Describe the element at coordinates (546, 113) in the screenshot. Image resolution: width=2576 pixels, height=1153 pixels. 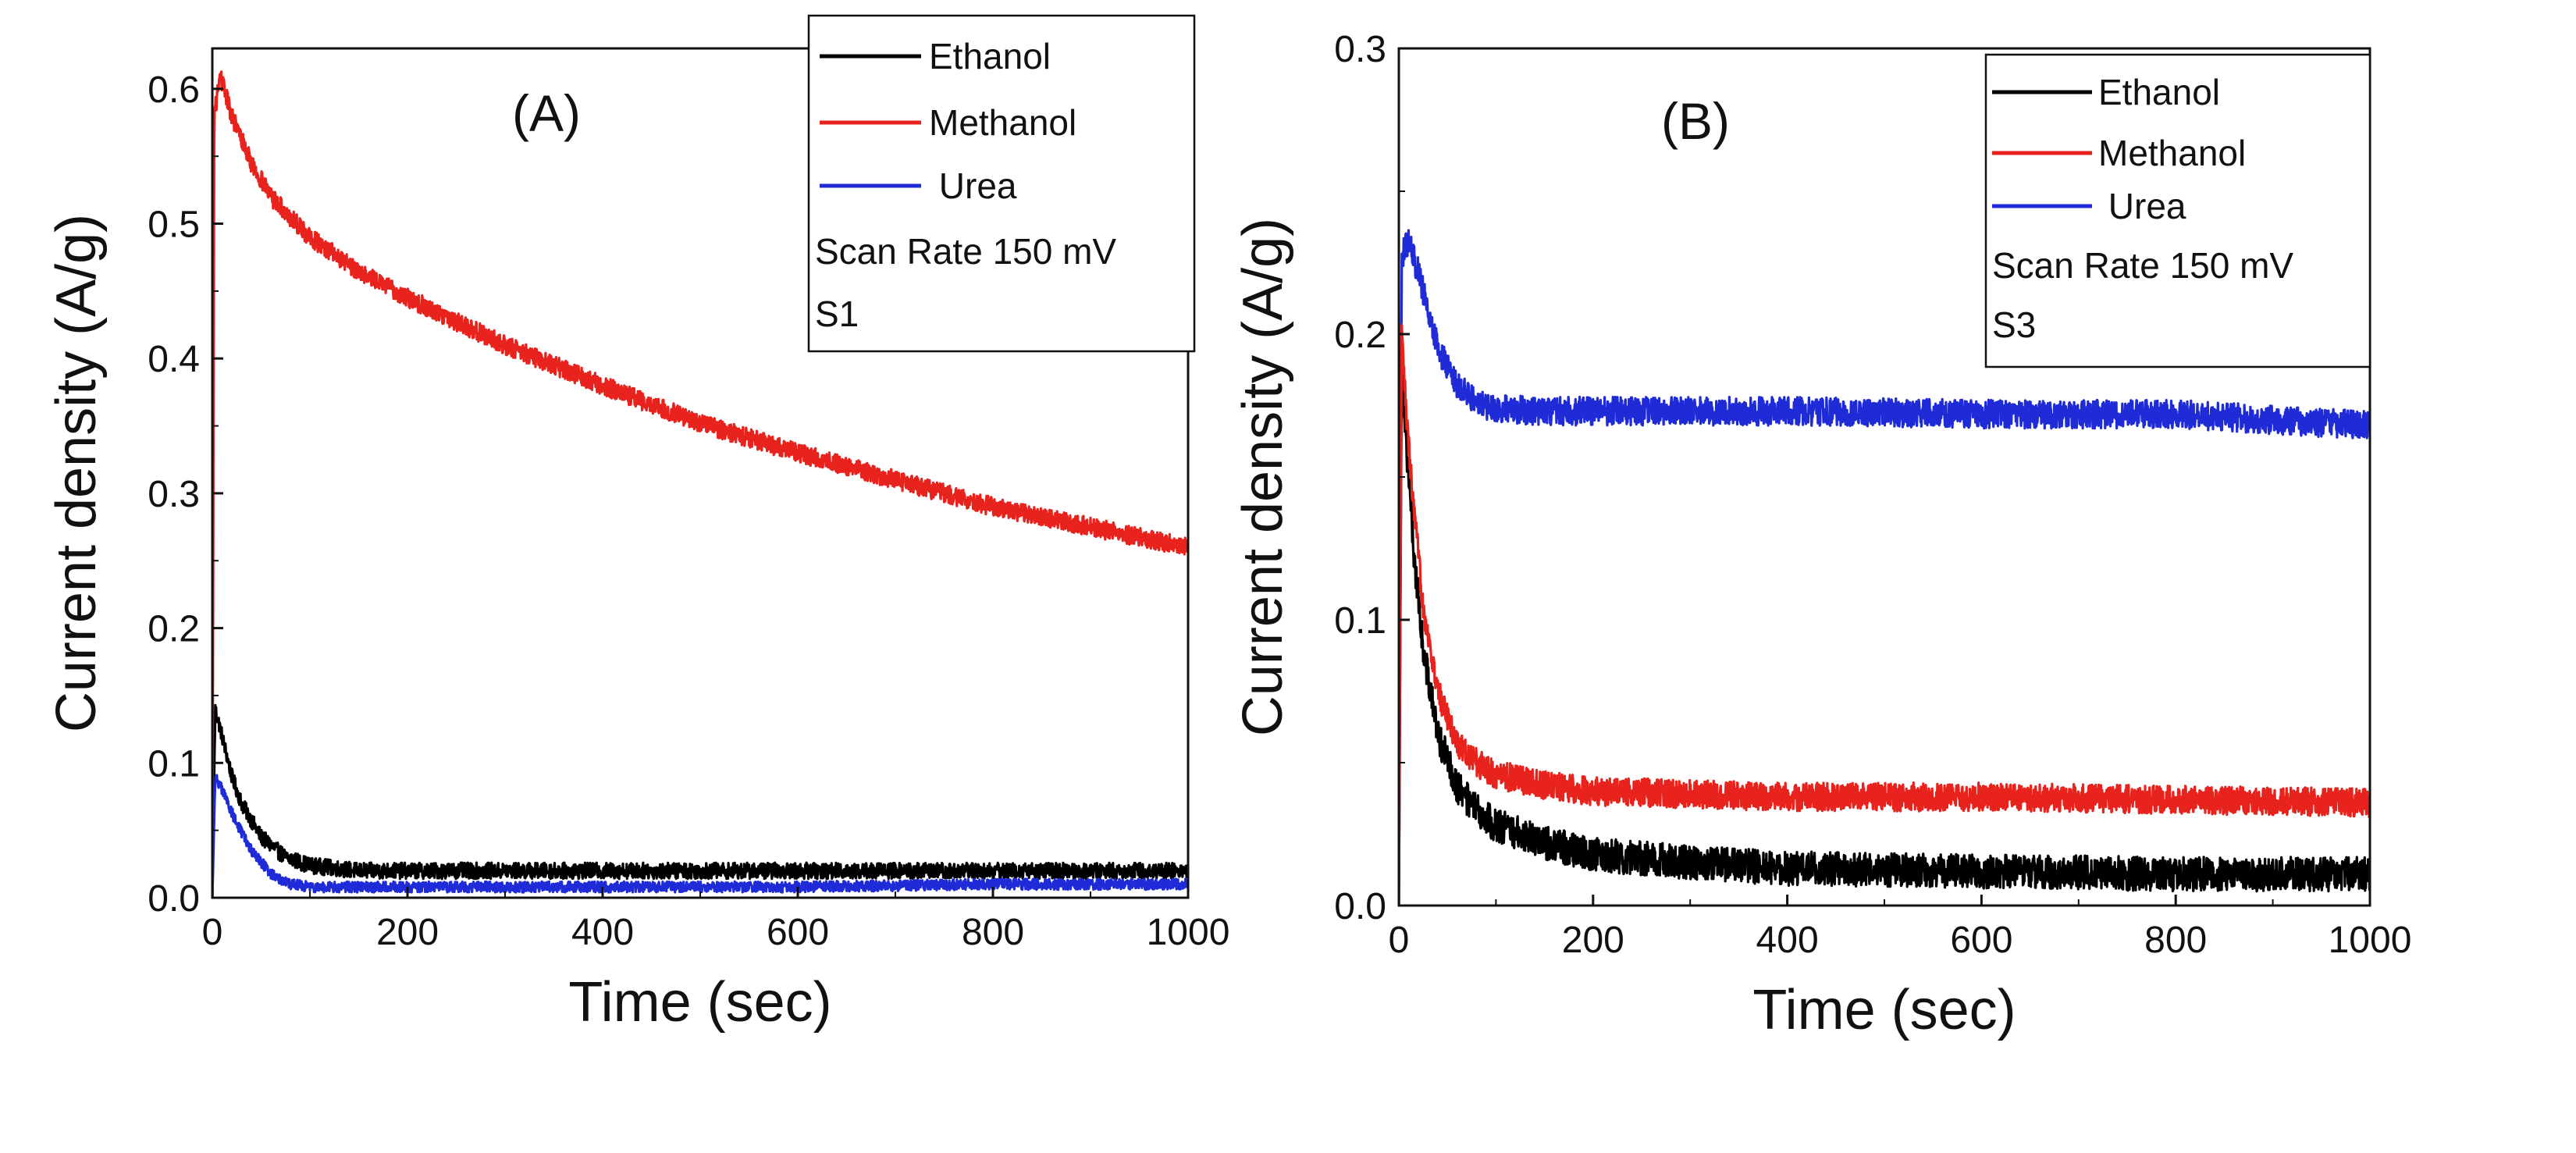
I see `panel-label: (A)` at that location.